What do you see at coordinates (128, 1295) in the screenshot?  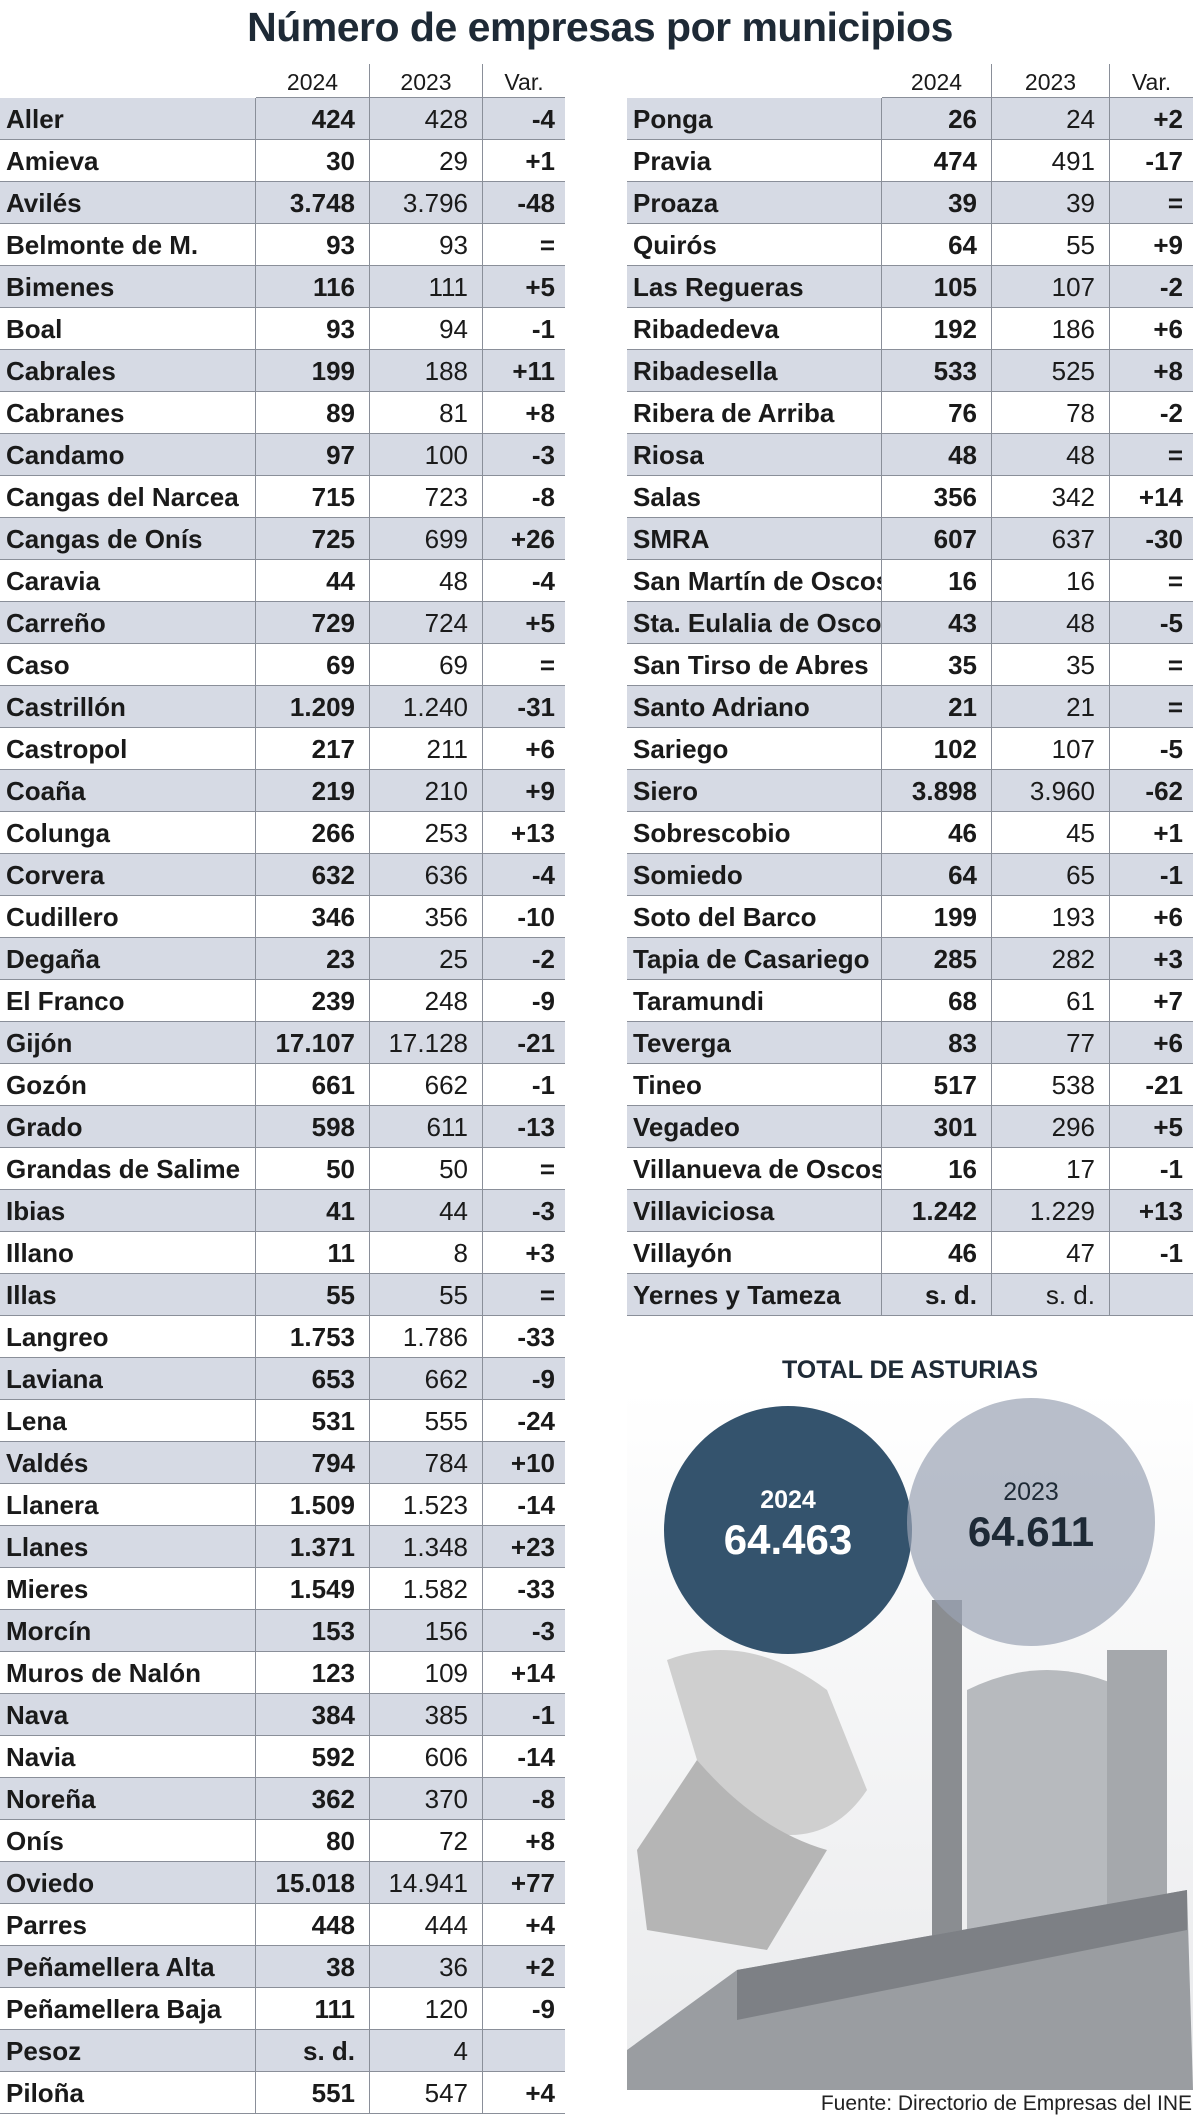 I see `municipality: Illas` at bounding box center [128, 1295].